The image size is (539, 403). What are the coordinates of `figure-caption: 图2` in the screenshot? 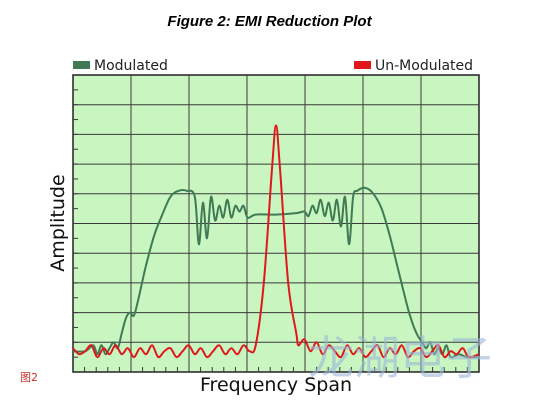 It's located at (29, 377).